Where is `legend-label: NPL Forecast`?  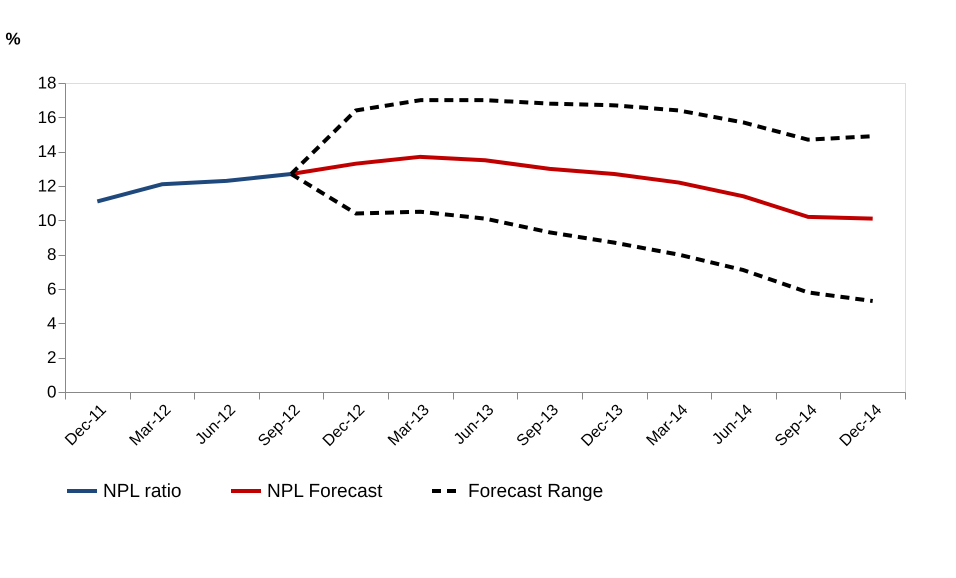
legend-label: NPL Forecast is located at coordinates (325, 491).